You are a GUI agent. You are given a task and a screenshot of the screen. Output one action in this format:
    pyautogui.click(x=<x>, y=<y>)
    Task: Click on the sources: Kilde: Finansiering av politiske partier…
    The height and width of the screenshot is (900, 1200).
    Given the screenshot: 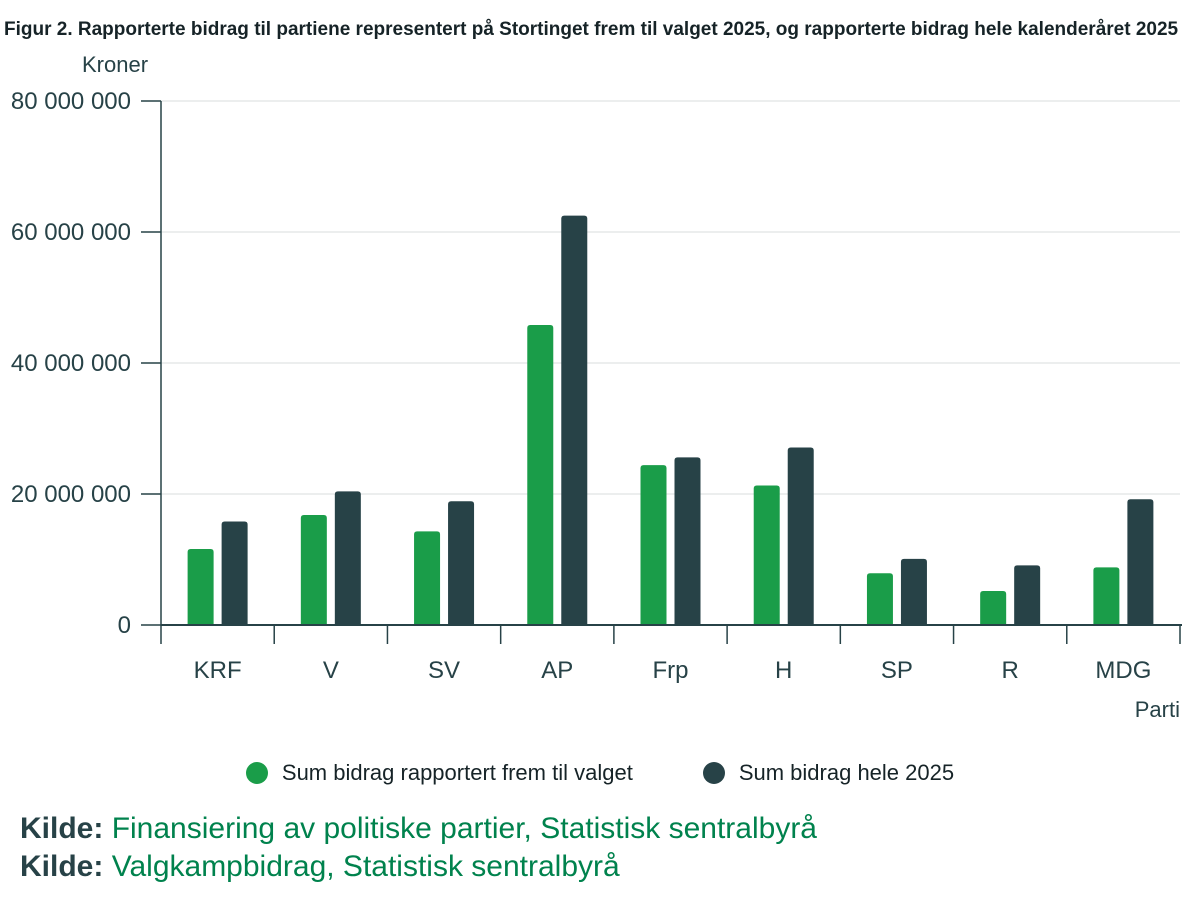 What is the action you would take?
    pyautogui.click(x=418, y=848)
    